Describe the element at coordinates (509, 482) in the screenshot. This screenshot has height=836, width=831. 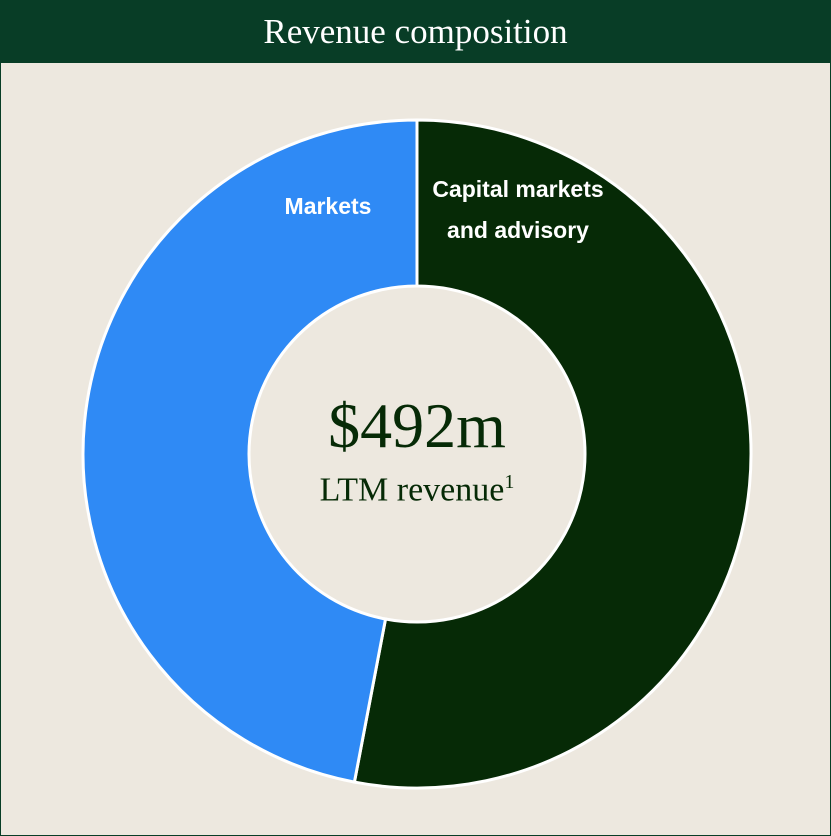
I see `footnote: 1` at that location.